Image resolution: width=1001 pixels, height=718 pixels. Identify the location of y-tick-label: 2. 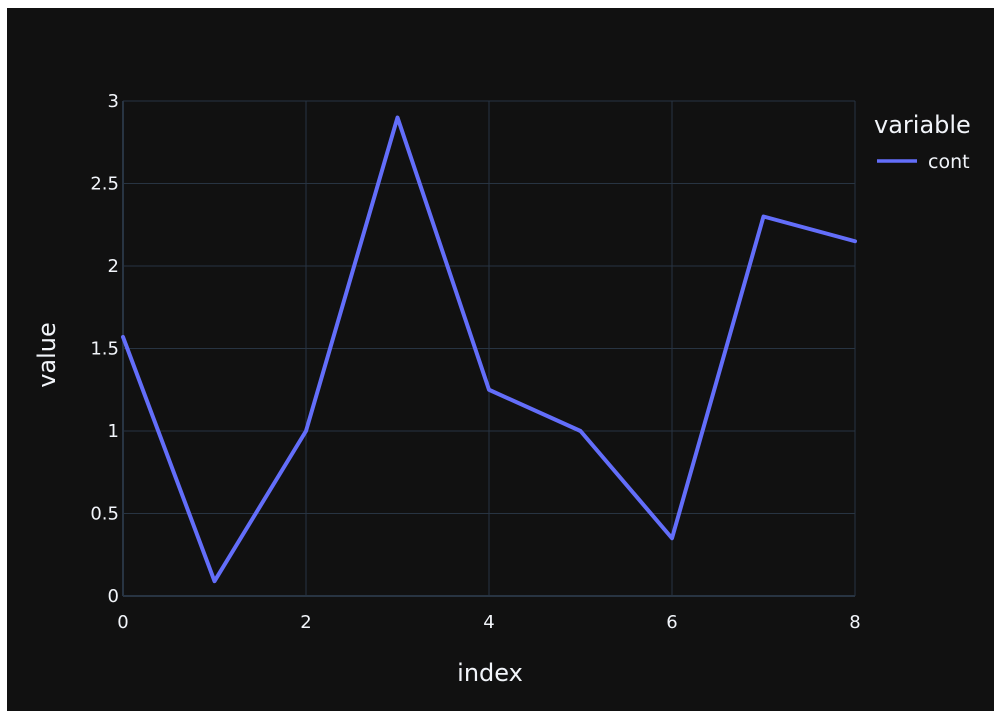
(113, 266).